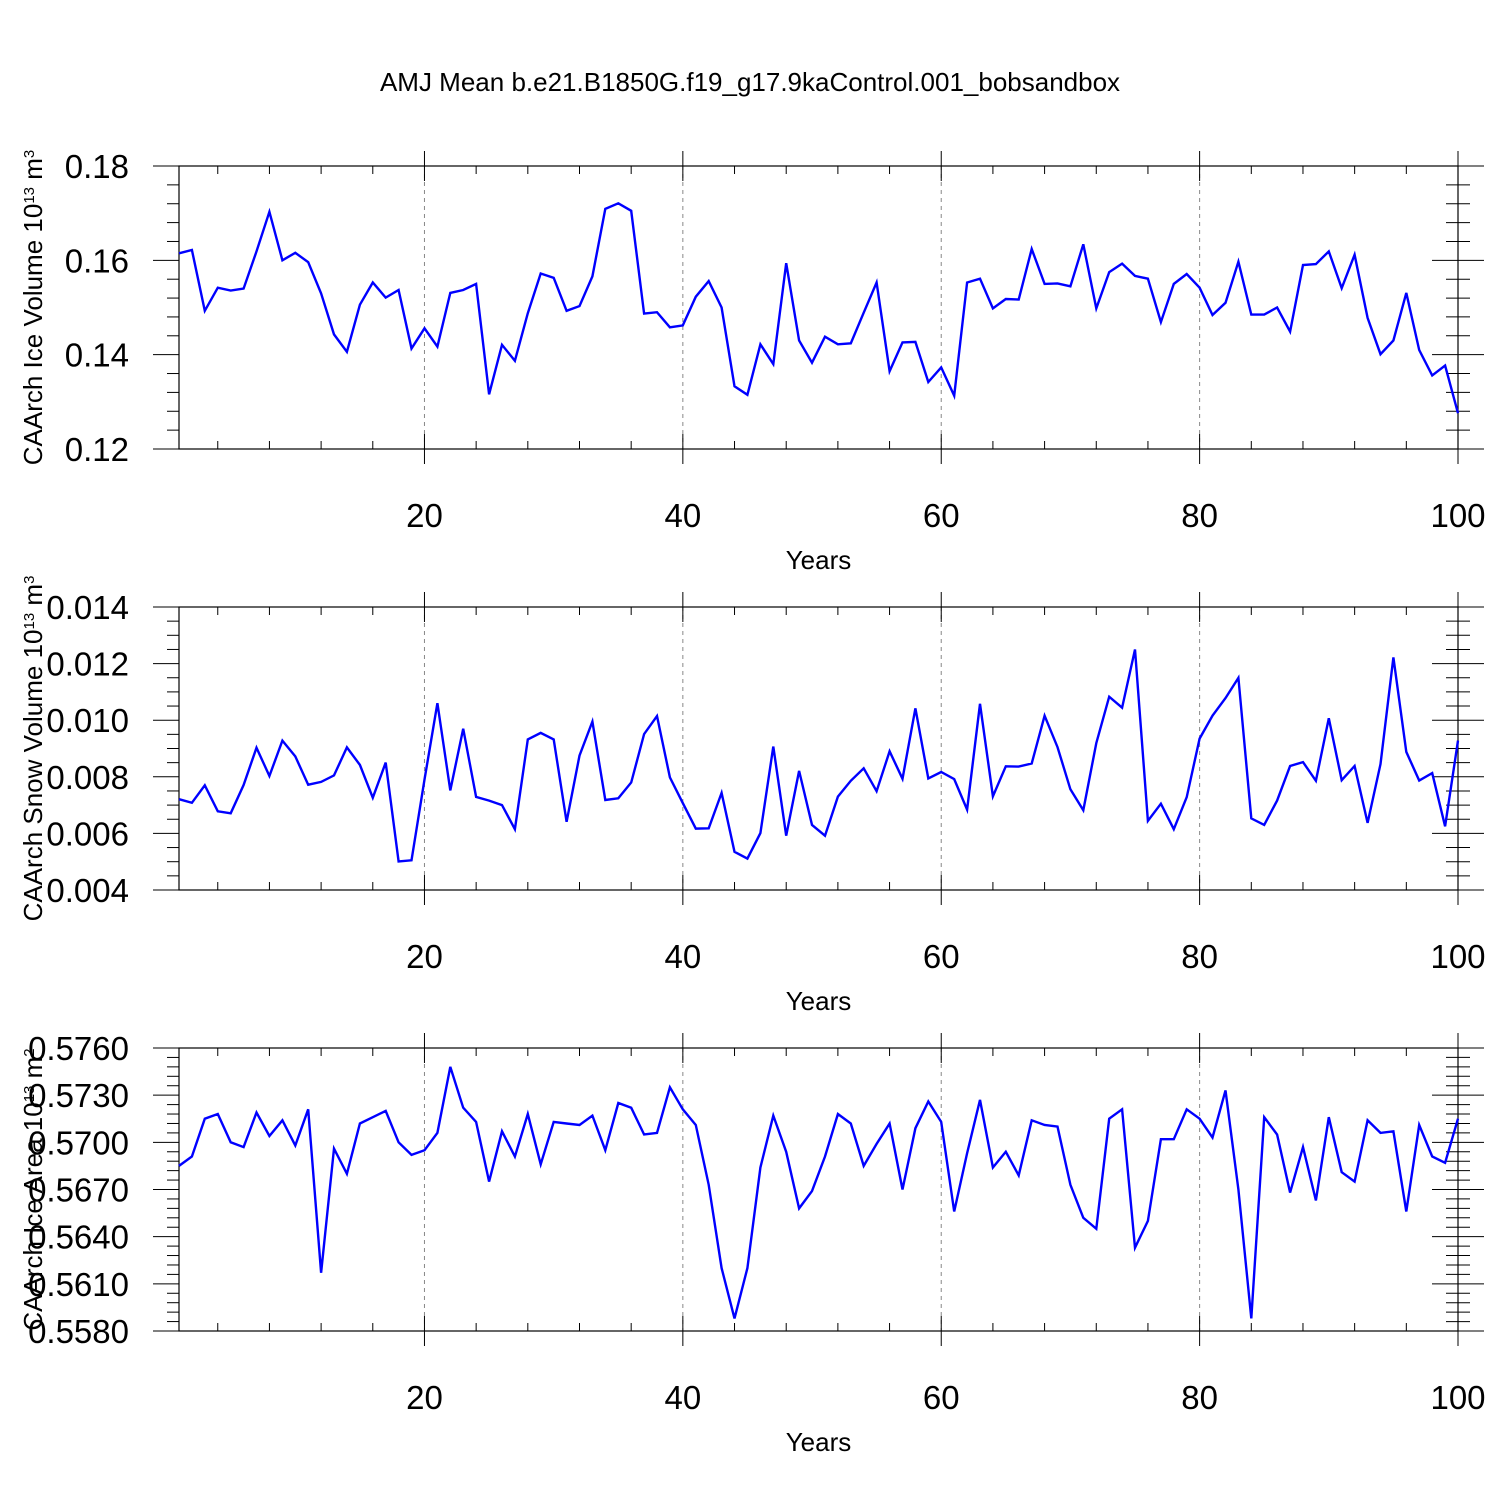  What do you see at coordinates (33, 749) in the screenshot?
I see `y-axis-label: CAArch Snow Volume 1013 m3` at bounding box center [33, 749].